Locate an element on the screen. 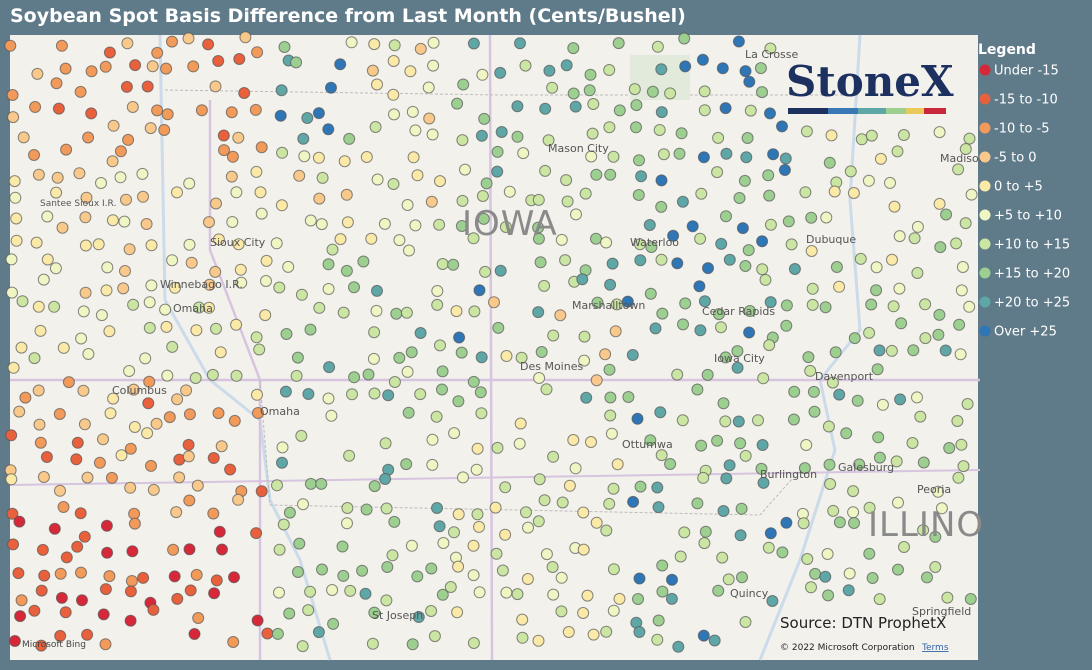  city-label: Cedar Rapids is located at coordinates (738, 311).